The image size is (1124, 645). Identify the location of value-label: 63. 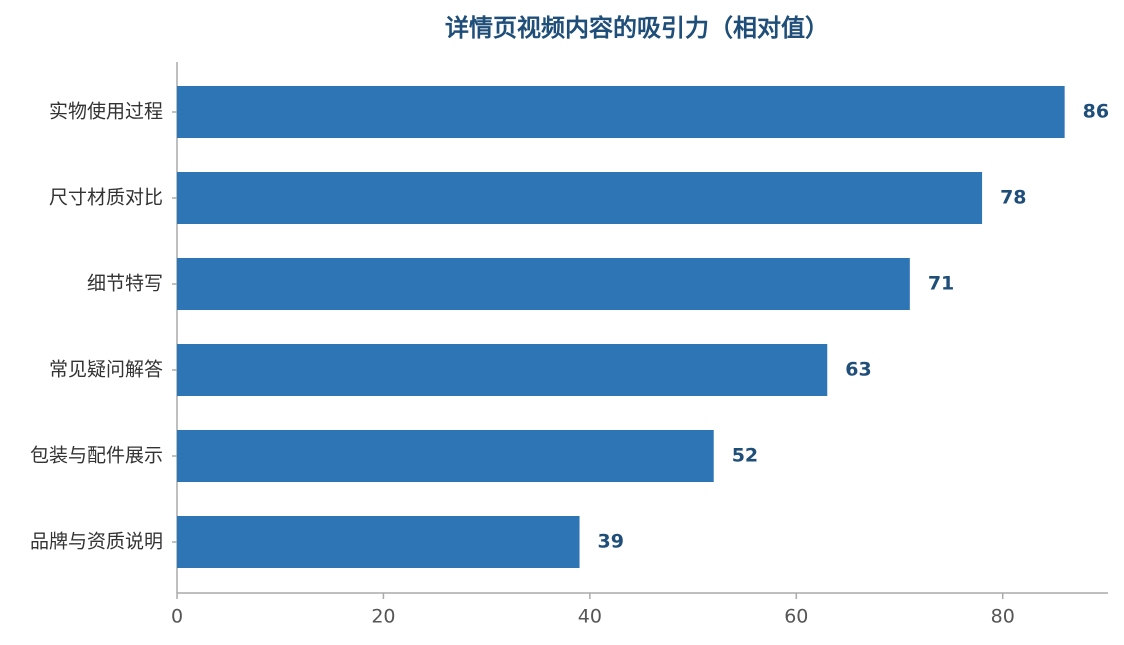
(858, 370).